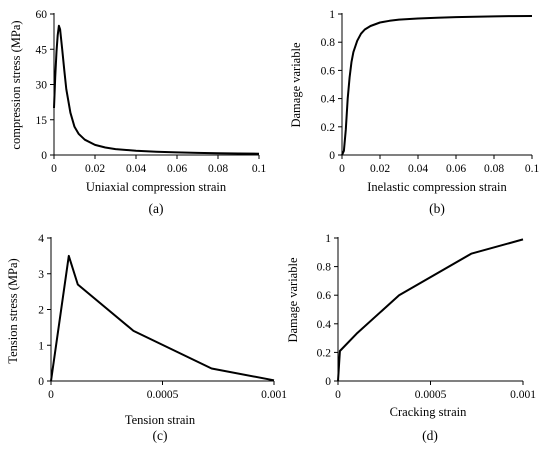 This screenshot has width=550, height=450. I want to click on series-line-d, so click(430, 310).